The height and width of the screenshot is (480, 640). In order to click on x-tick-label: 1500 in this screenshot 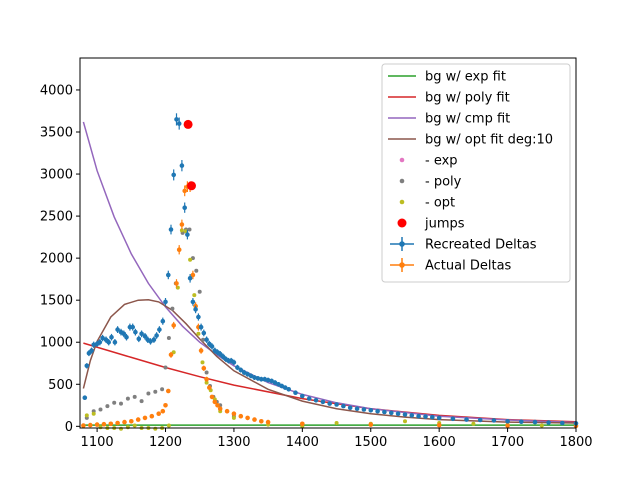, I will do `click(370, 442)`.